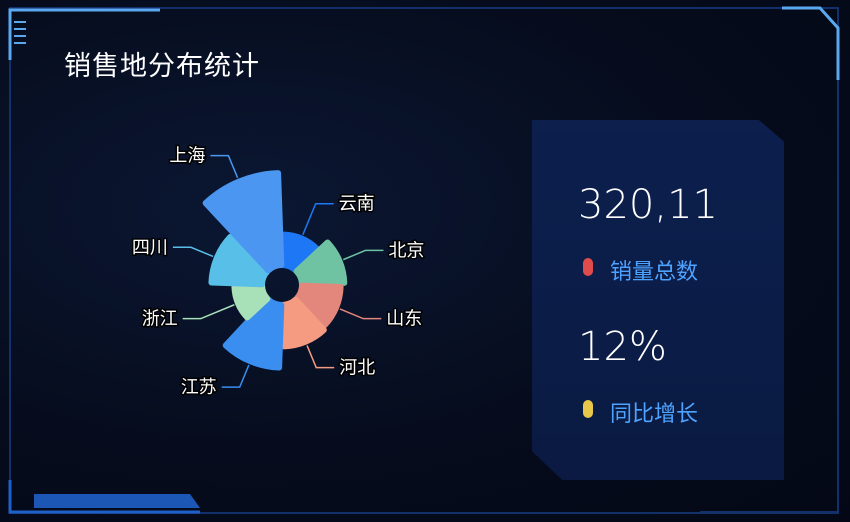 The width and height of the screenshot is (850, 522). I want to click on slice-label: 浙江, so click(160, 319).